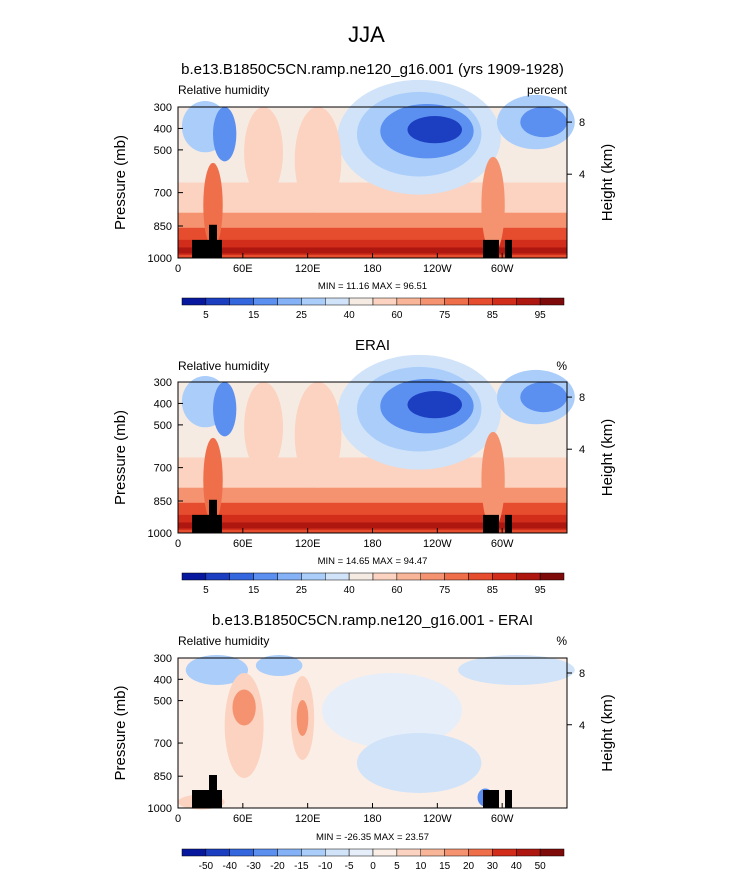 The width and height of the screenshot is (733, 873). What do you see at coordinates (421, 866) in the screenshot?
I see `colorbar-label: 10` at bounding box center [421, 866].